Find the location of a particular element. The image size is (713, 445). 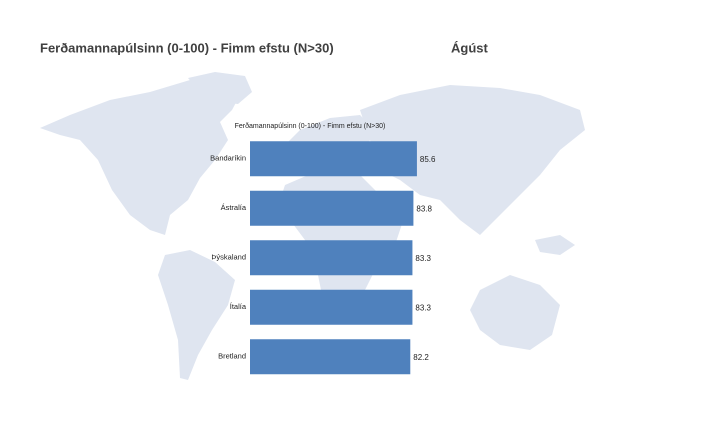

y-tick-label: Bandaríkin is located at coordinates (228, 158).